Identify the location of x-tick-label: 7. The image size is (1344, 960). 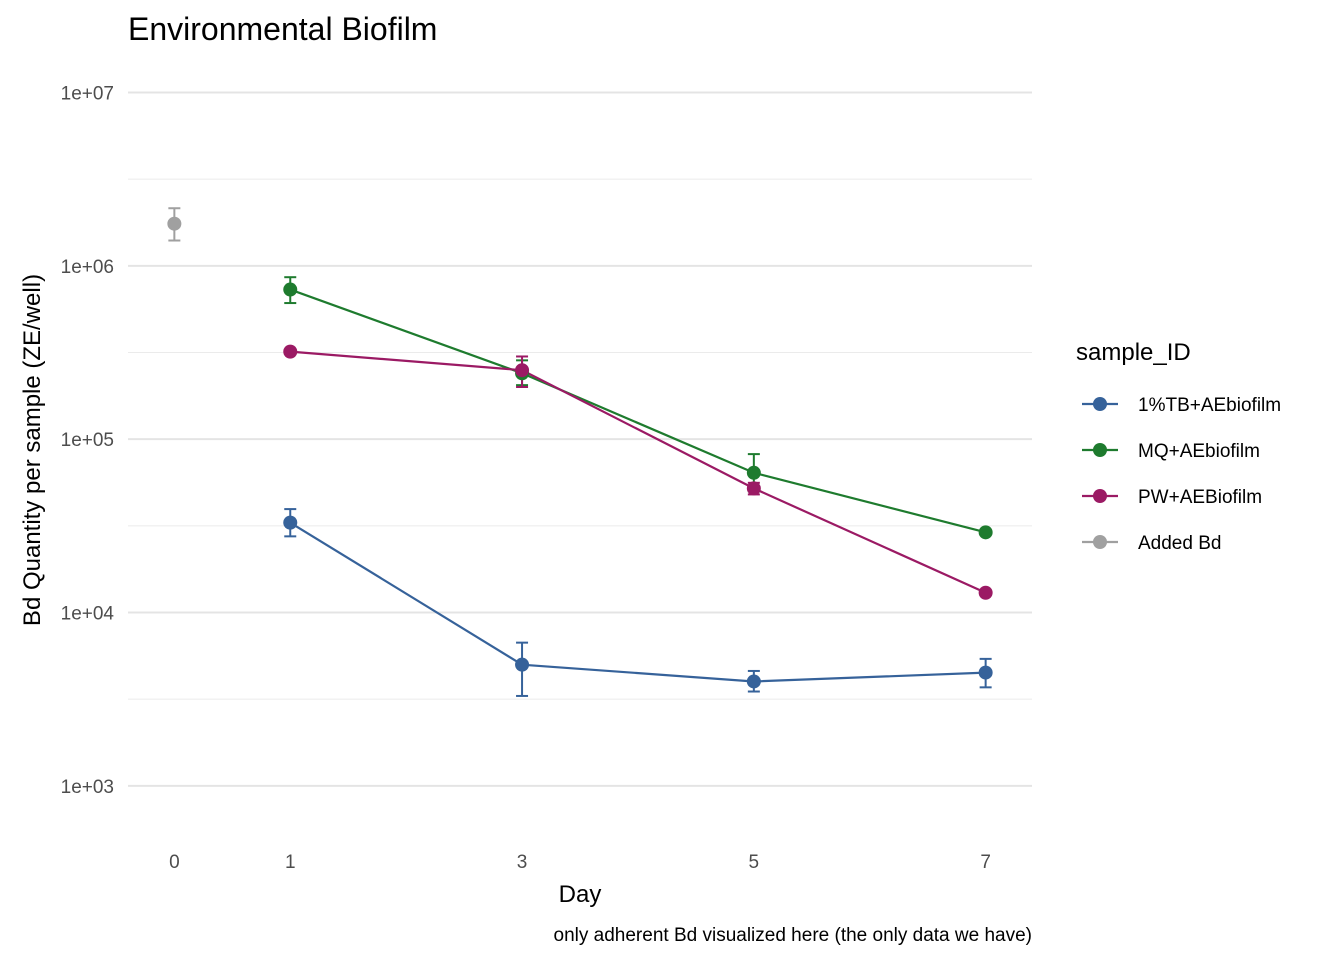
(985, 862).